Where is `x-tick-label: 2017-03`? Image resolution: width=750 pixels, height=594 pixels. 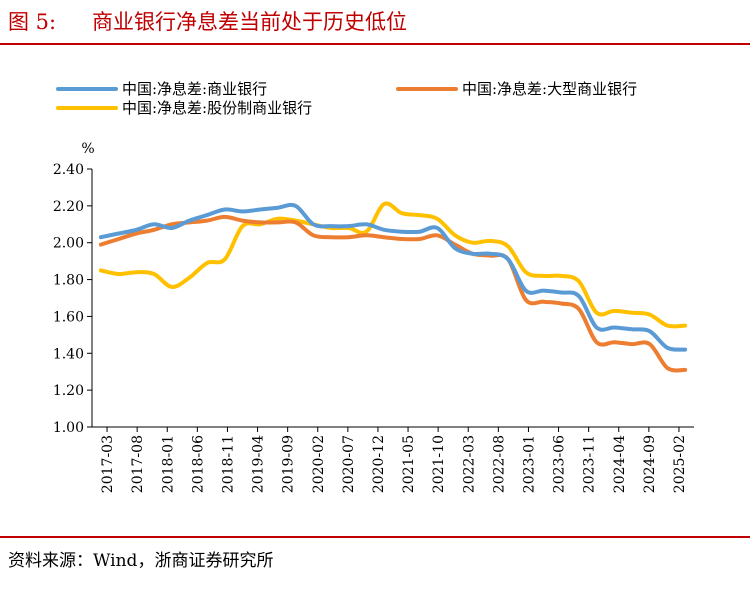 x-tick-label: 2017-03 is located at coordinates (108, 464).